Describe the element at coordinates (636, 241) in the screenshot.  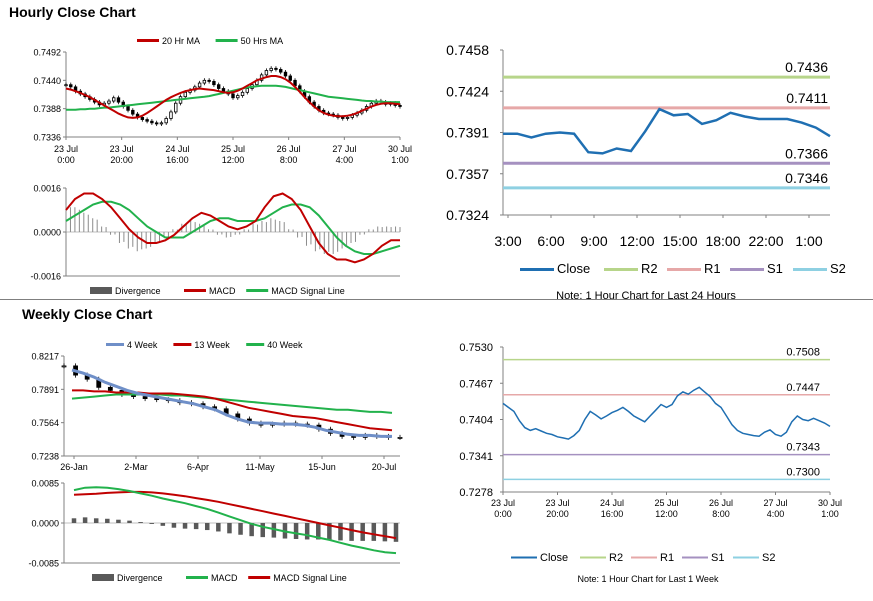
I see `hourly-pivot-x-tick-label: 12:00` at that location.